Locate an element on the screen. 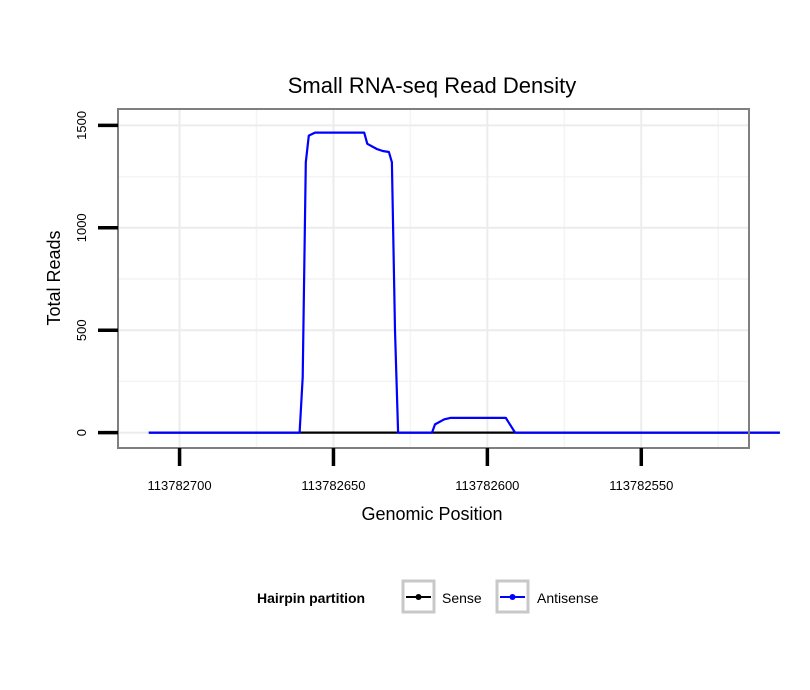 The width and height of the screenshot is (810, 690). legend-item-sense: Sense is located at coordinates (441, 596).